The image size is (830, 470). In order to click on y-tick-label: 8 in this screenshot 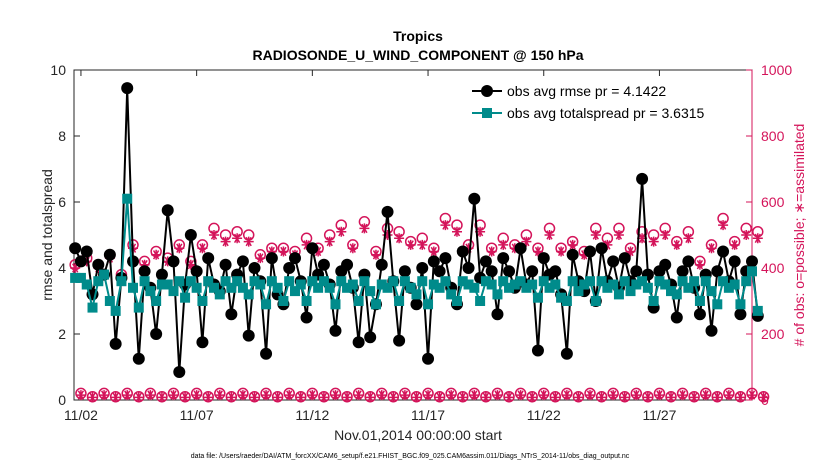, I will do `click(62, 136)`.